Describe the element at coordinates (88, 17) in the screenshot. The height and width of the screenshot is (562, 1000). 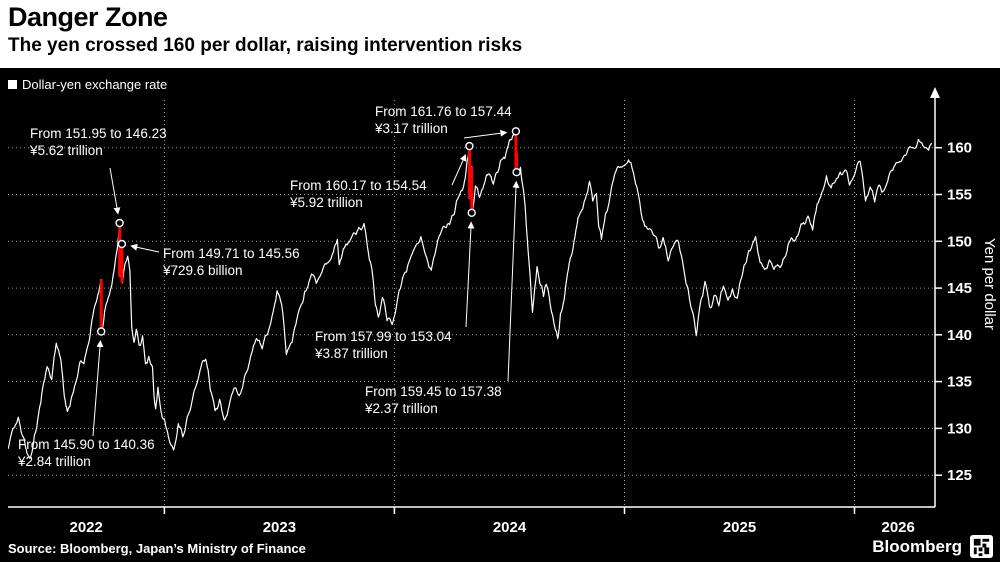
I see `page-title: Danger Zone` at that location.